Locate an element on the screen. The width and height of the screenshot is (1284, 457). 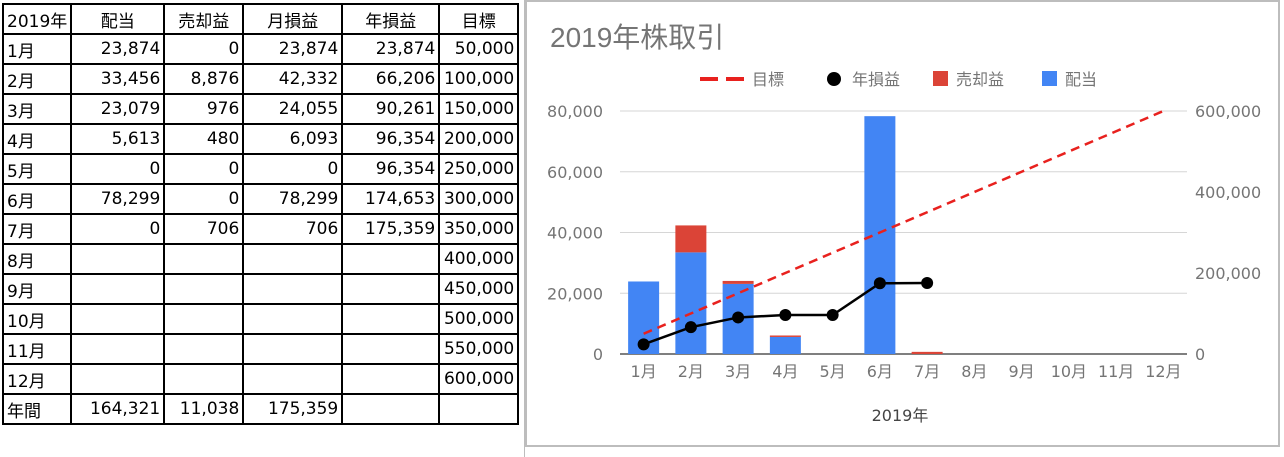
cell-monthly-pl: 23,874 is located at coordinates (293, 49).